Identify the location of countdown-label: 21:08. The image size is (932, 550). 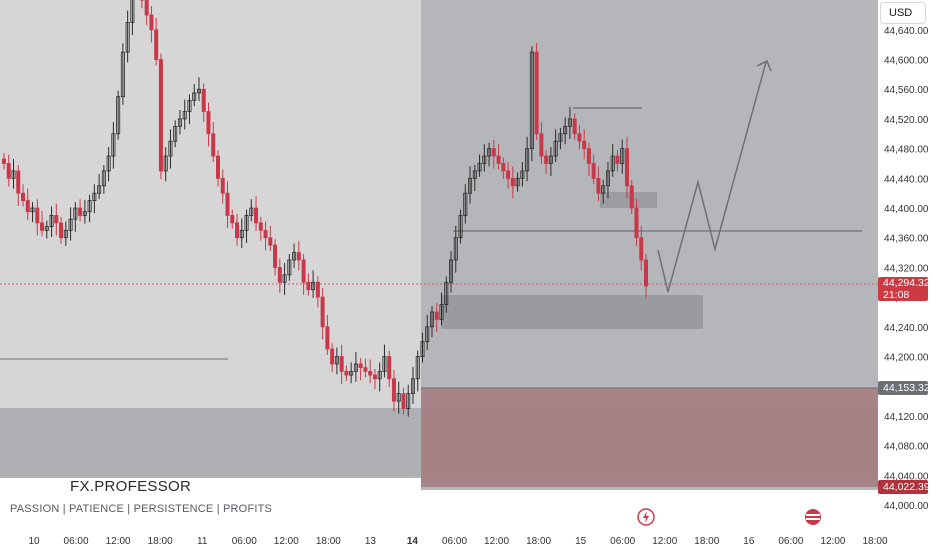
(896, 294).